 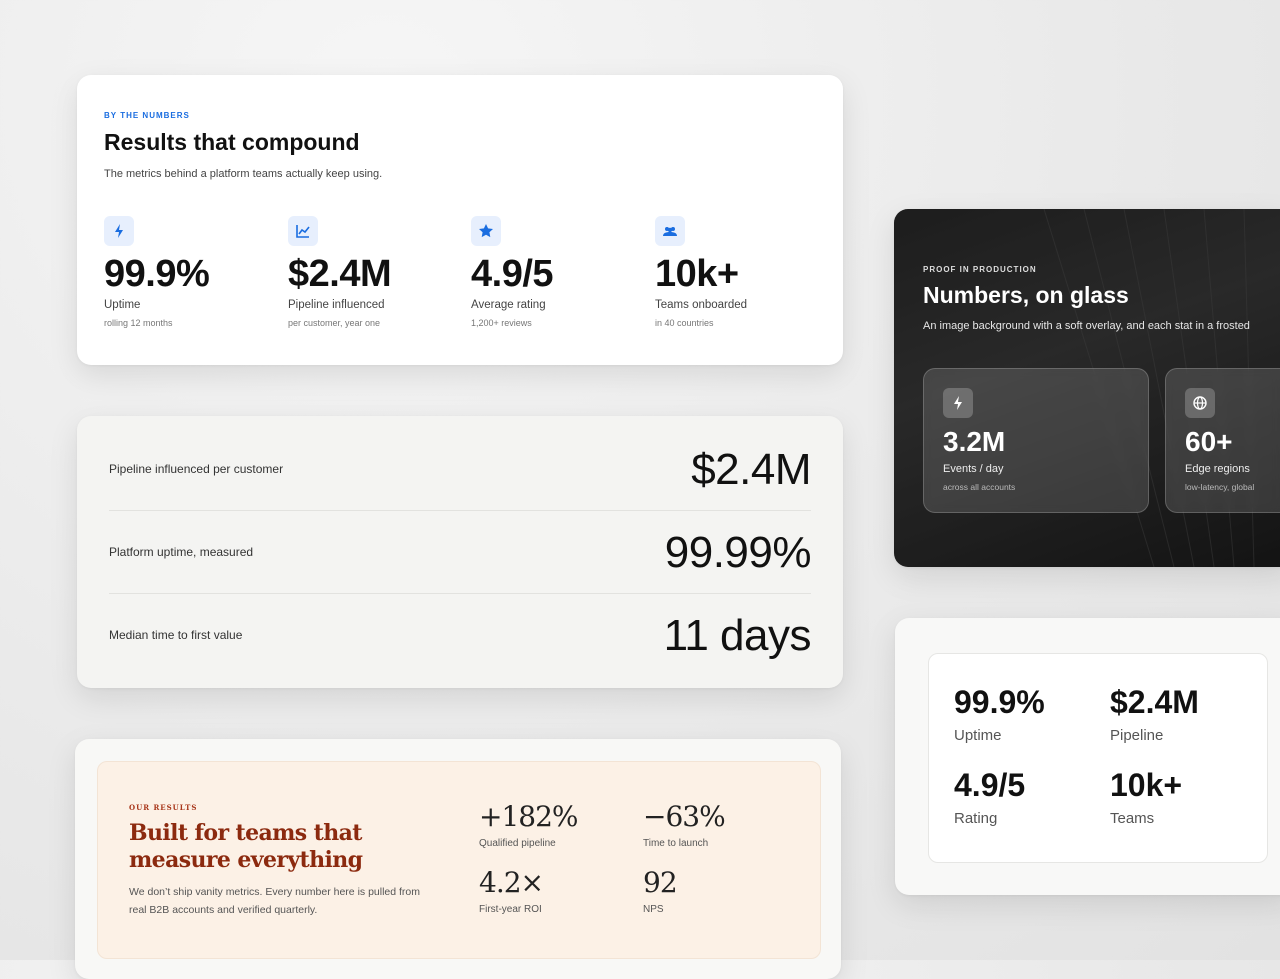 I want to click on glass-stat: 3.2M Events / day across all accounts, so click(x=1036, y=440).